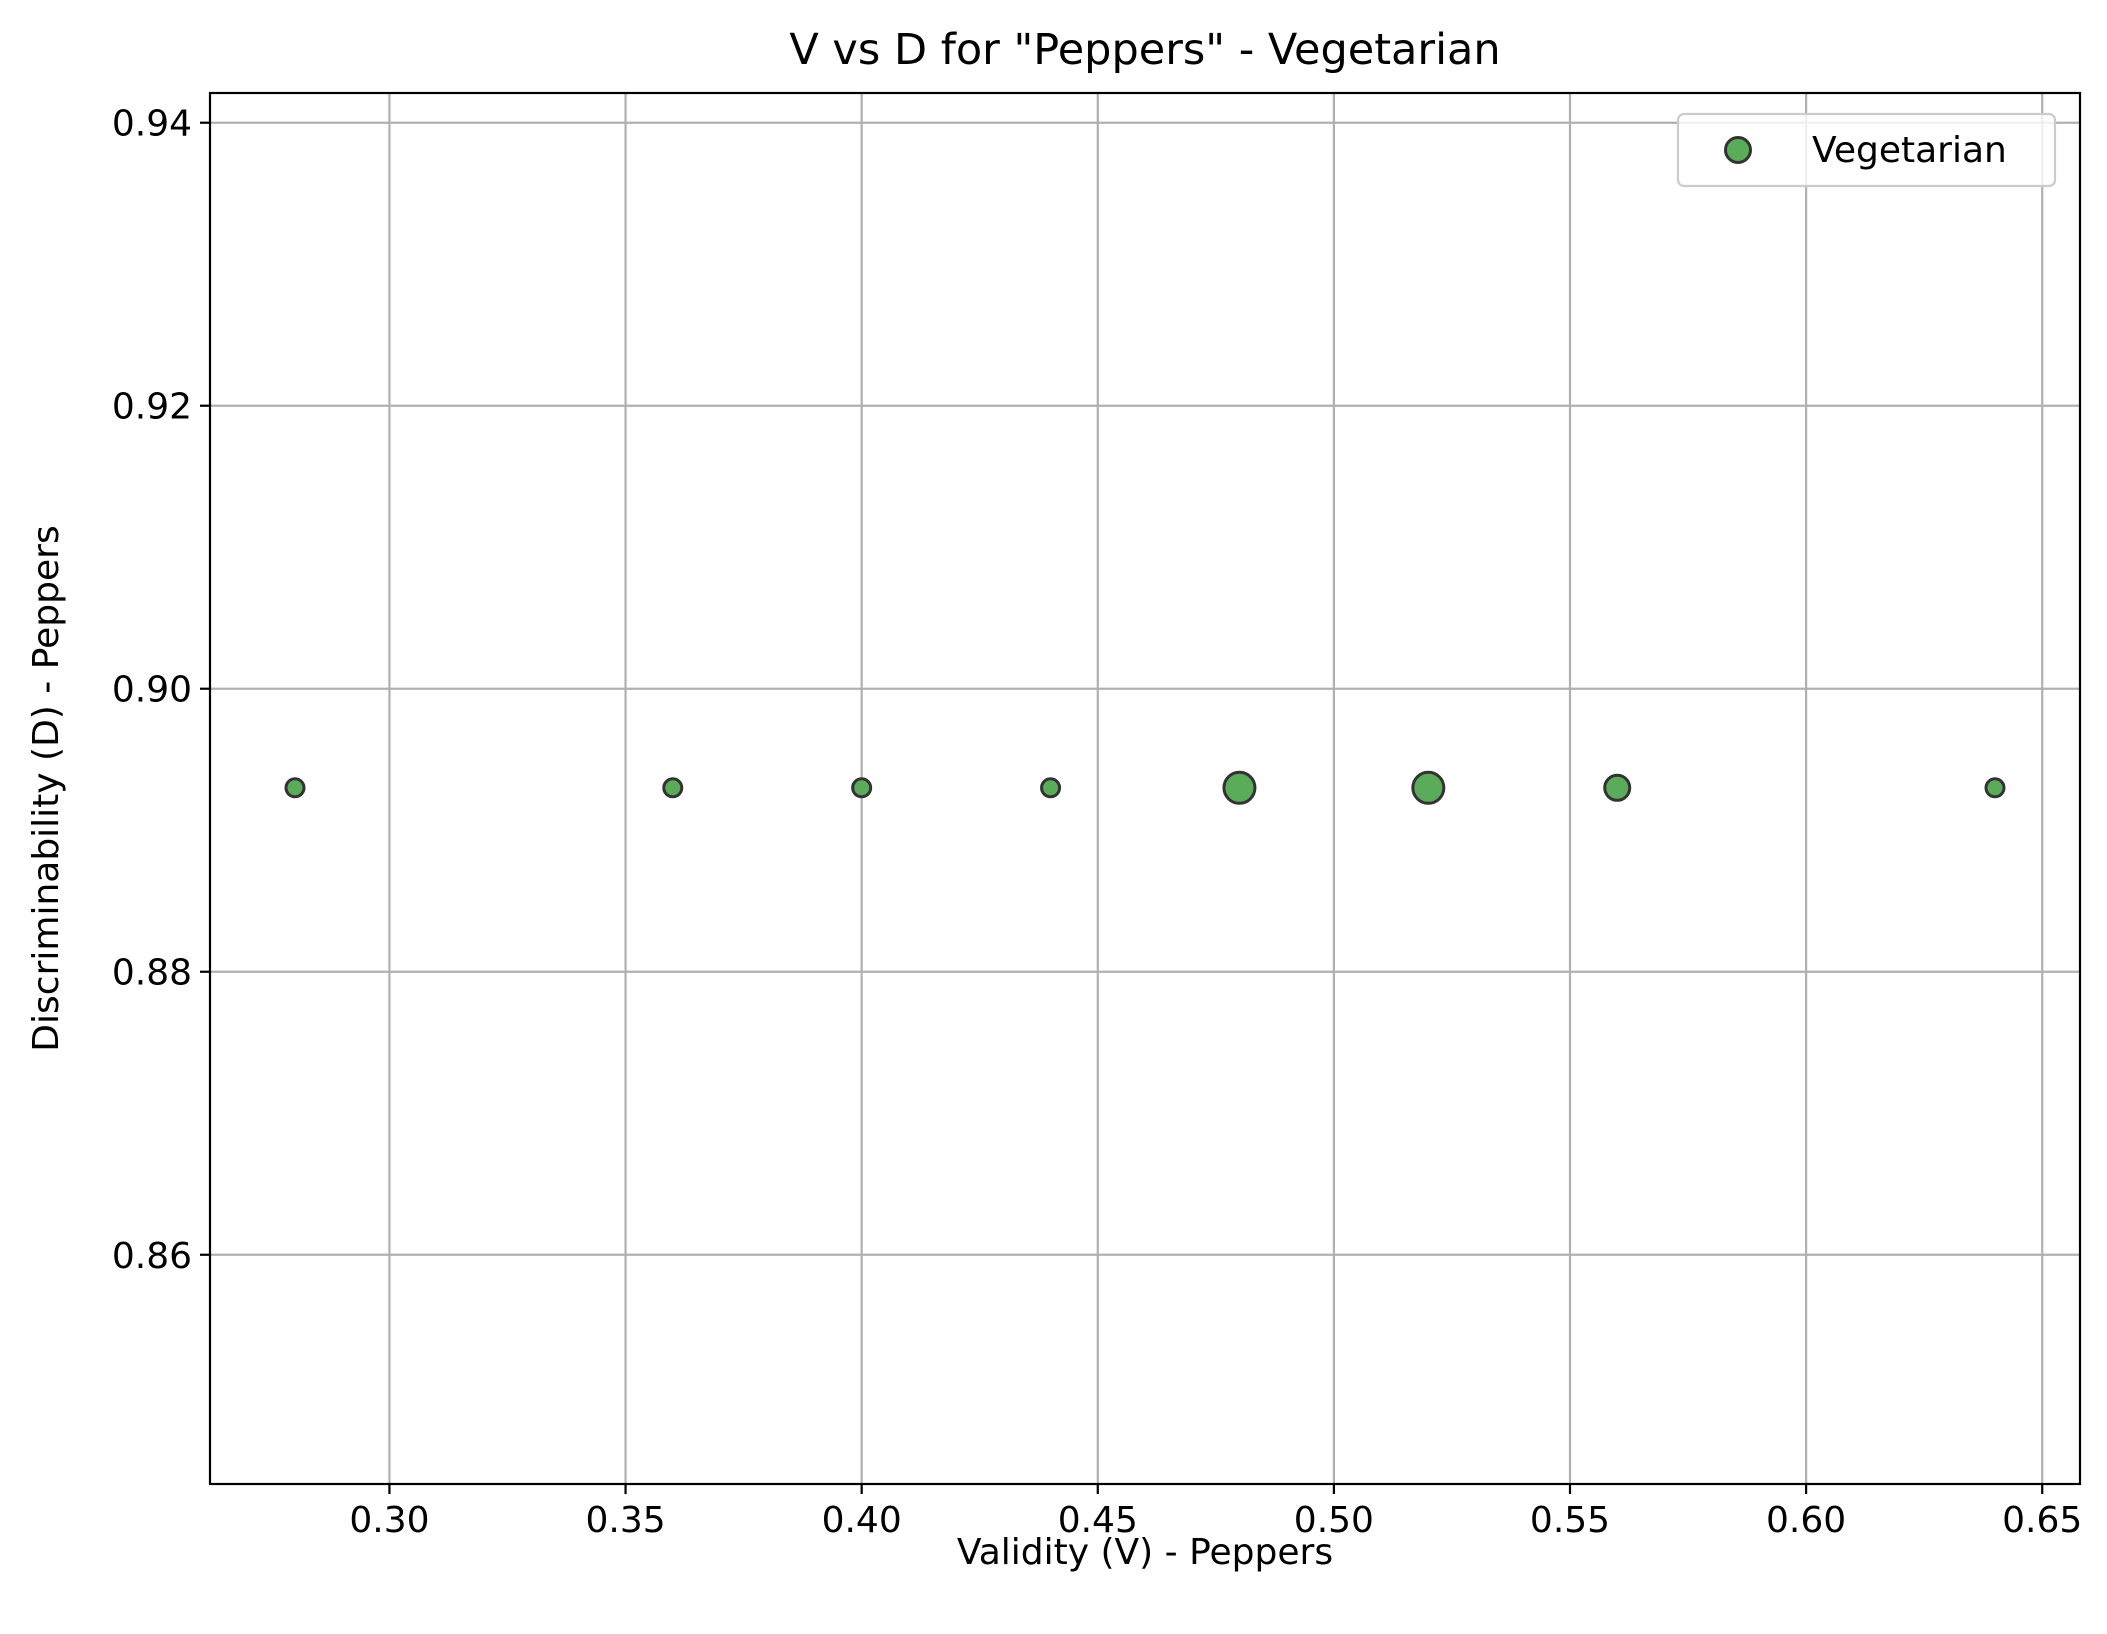 The image size is (2107, 1634). What do you see at coordinates (152, 124) in the screenshot?
I see `y-tick-label: 0.94` at bounding box center [152, 124].